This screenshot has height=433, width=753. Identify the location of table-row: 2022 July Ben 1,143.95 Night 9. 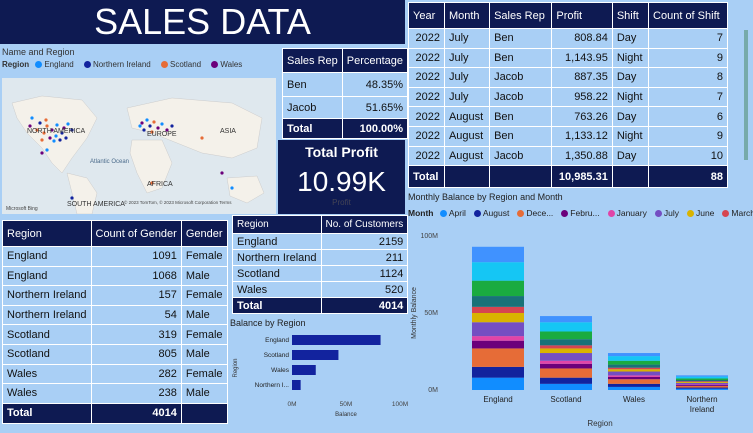
(568, 58).